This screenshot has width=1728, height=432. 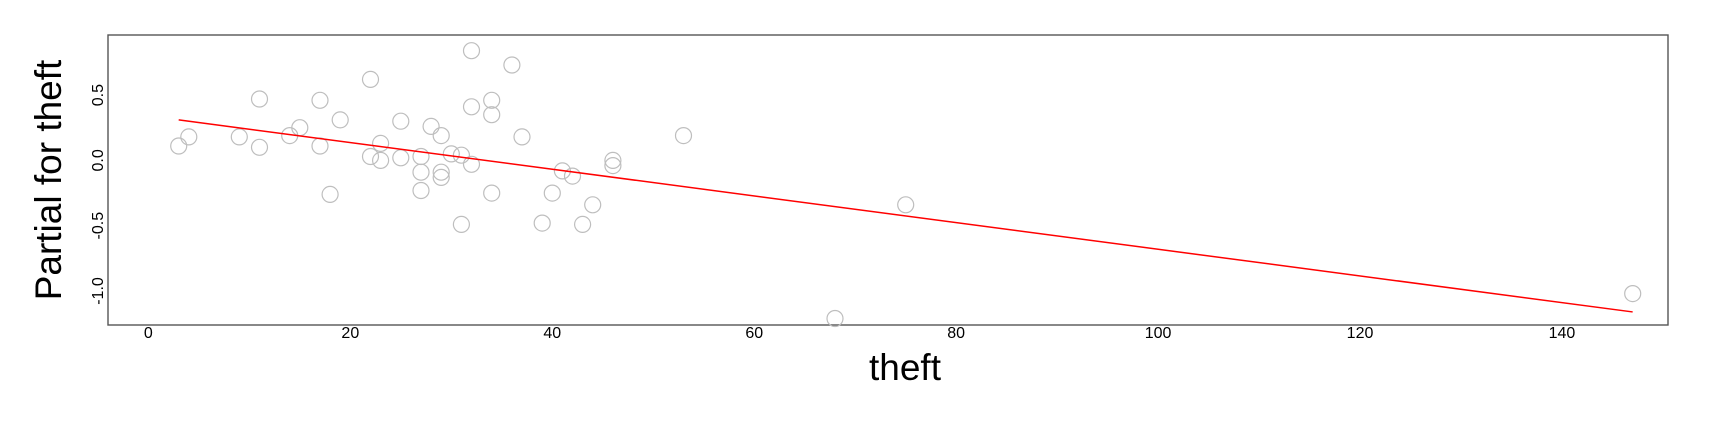 I want to click on x-tick-label-7: 140, so click(x=1562, y=333).